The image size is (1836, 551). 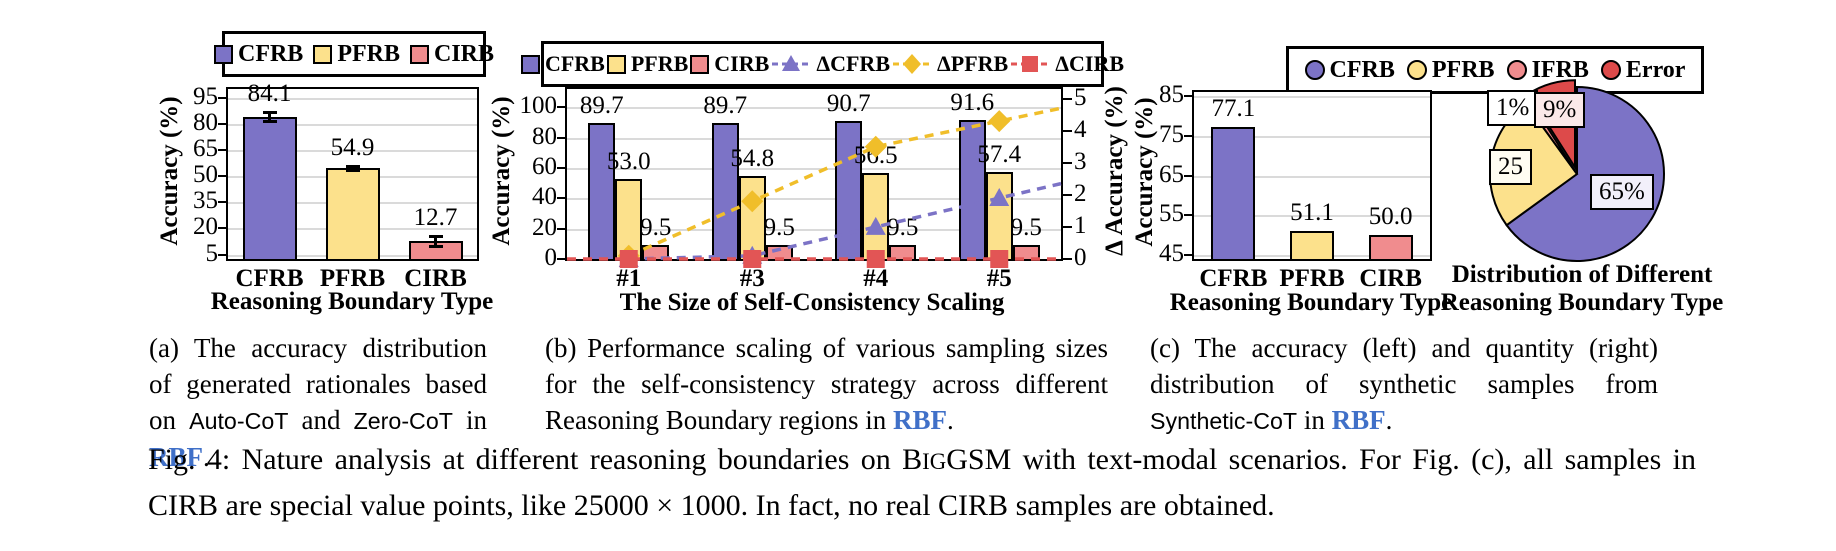 I want to click on secondary-y-axis-title-b: Δ Accuracy (%), so click(x=1114, y=171).